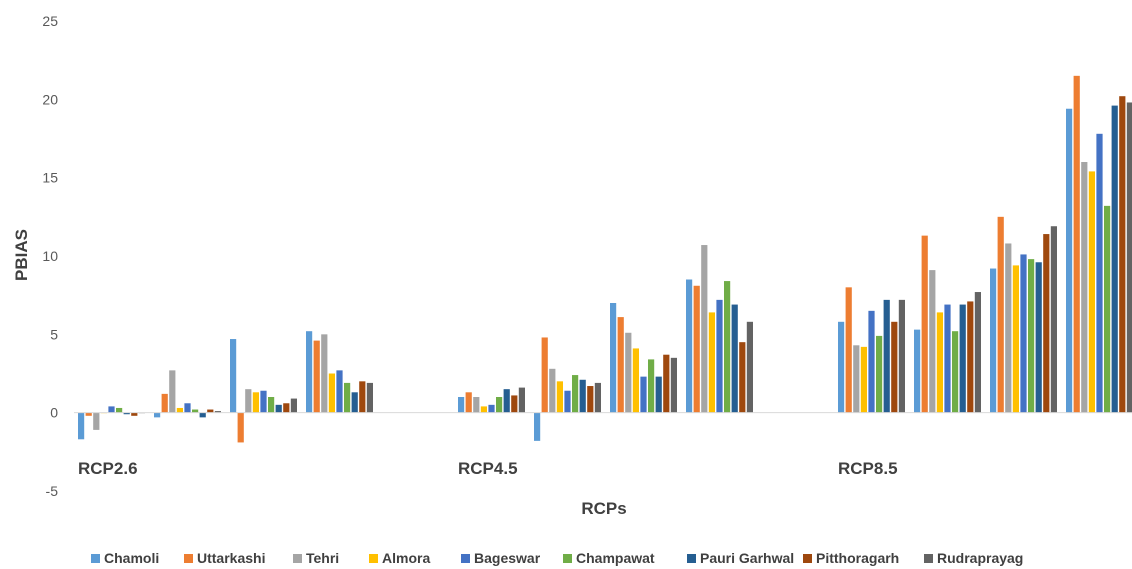  Describe the element at coordinates (322, 558) in the screenshot. I see `legend-label: Tehri` at that location.